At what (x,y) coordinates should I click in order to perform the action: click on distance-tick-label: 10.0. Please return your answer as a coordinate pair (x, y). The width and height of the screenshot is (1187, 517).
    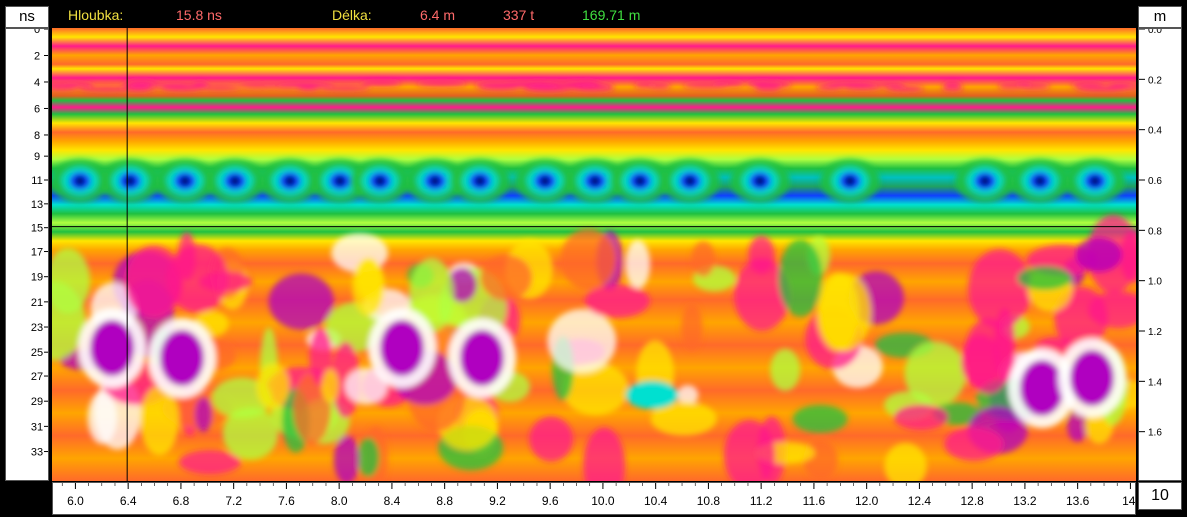
    Looking at the image, I should click on (603, 501).